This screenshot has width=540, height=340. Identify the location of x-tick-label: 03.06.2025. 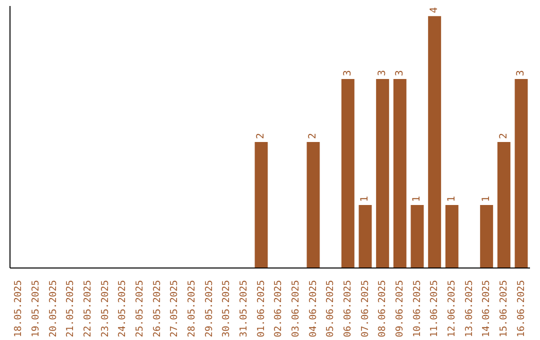
(296, 309).